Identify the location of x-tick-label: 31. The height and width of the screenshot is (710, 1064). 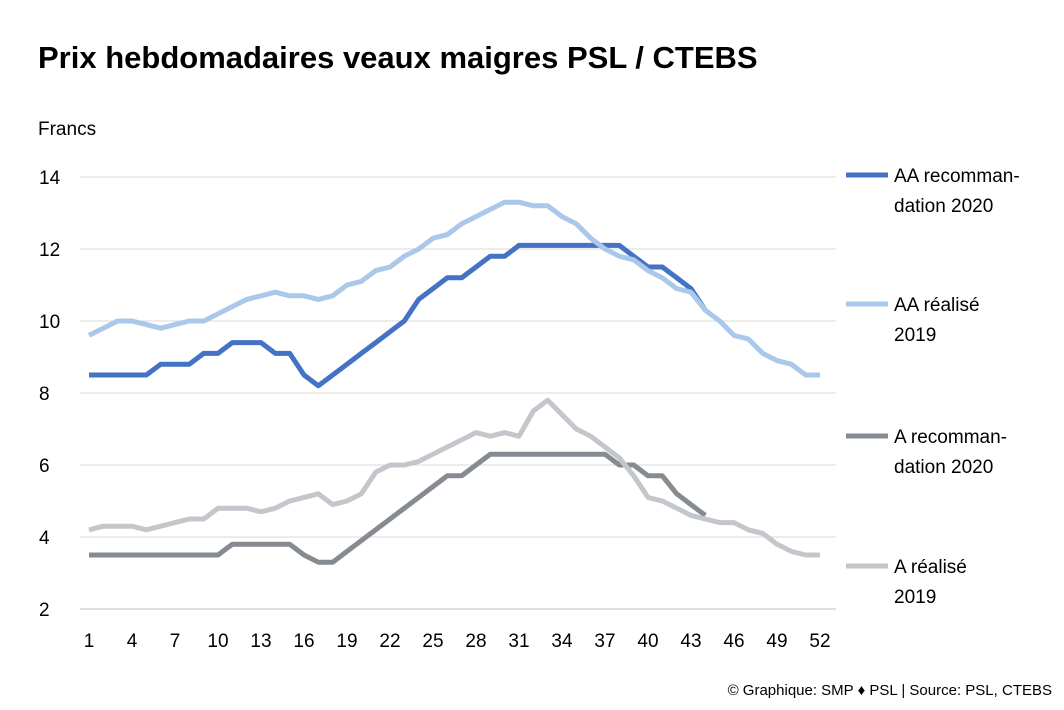
(518, 641).